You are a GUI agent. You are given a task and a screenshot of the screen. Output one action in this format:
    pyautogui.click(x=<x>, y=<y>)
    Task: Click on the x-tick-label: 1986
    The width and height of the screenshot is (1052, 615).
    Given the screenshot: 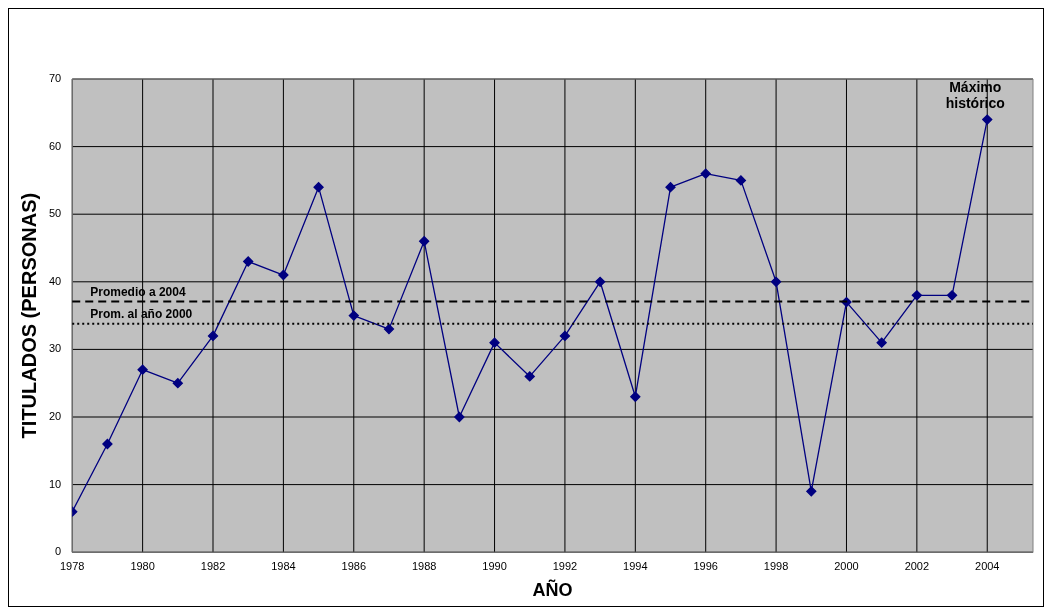 What is the action you would take?
    pyautogui.click(x=354, y=565)
    